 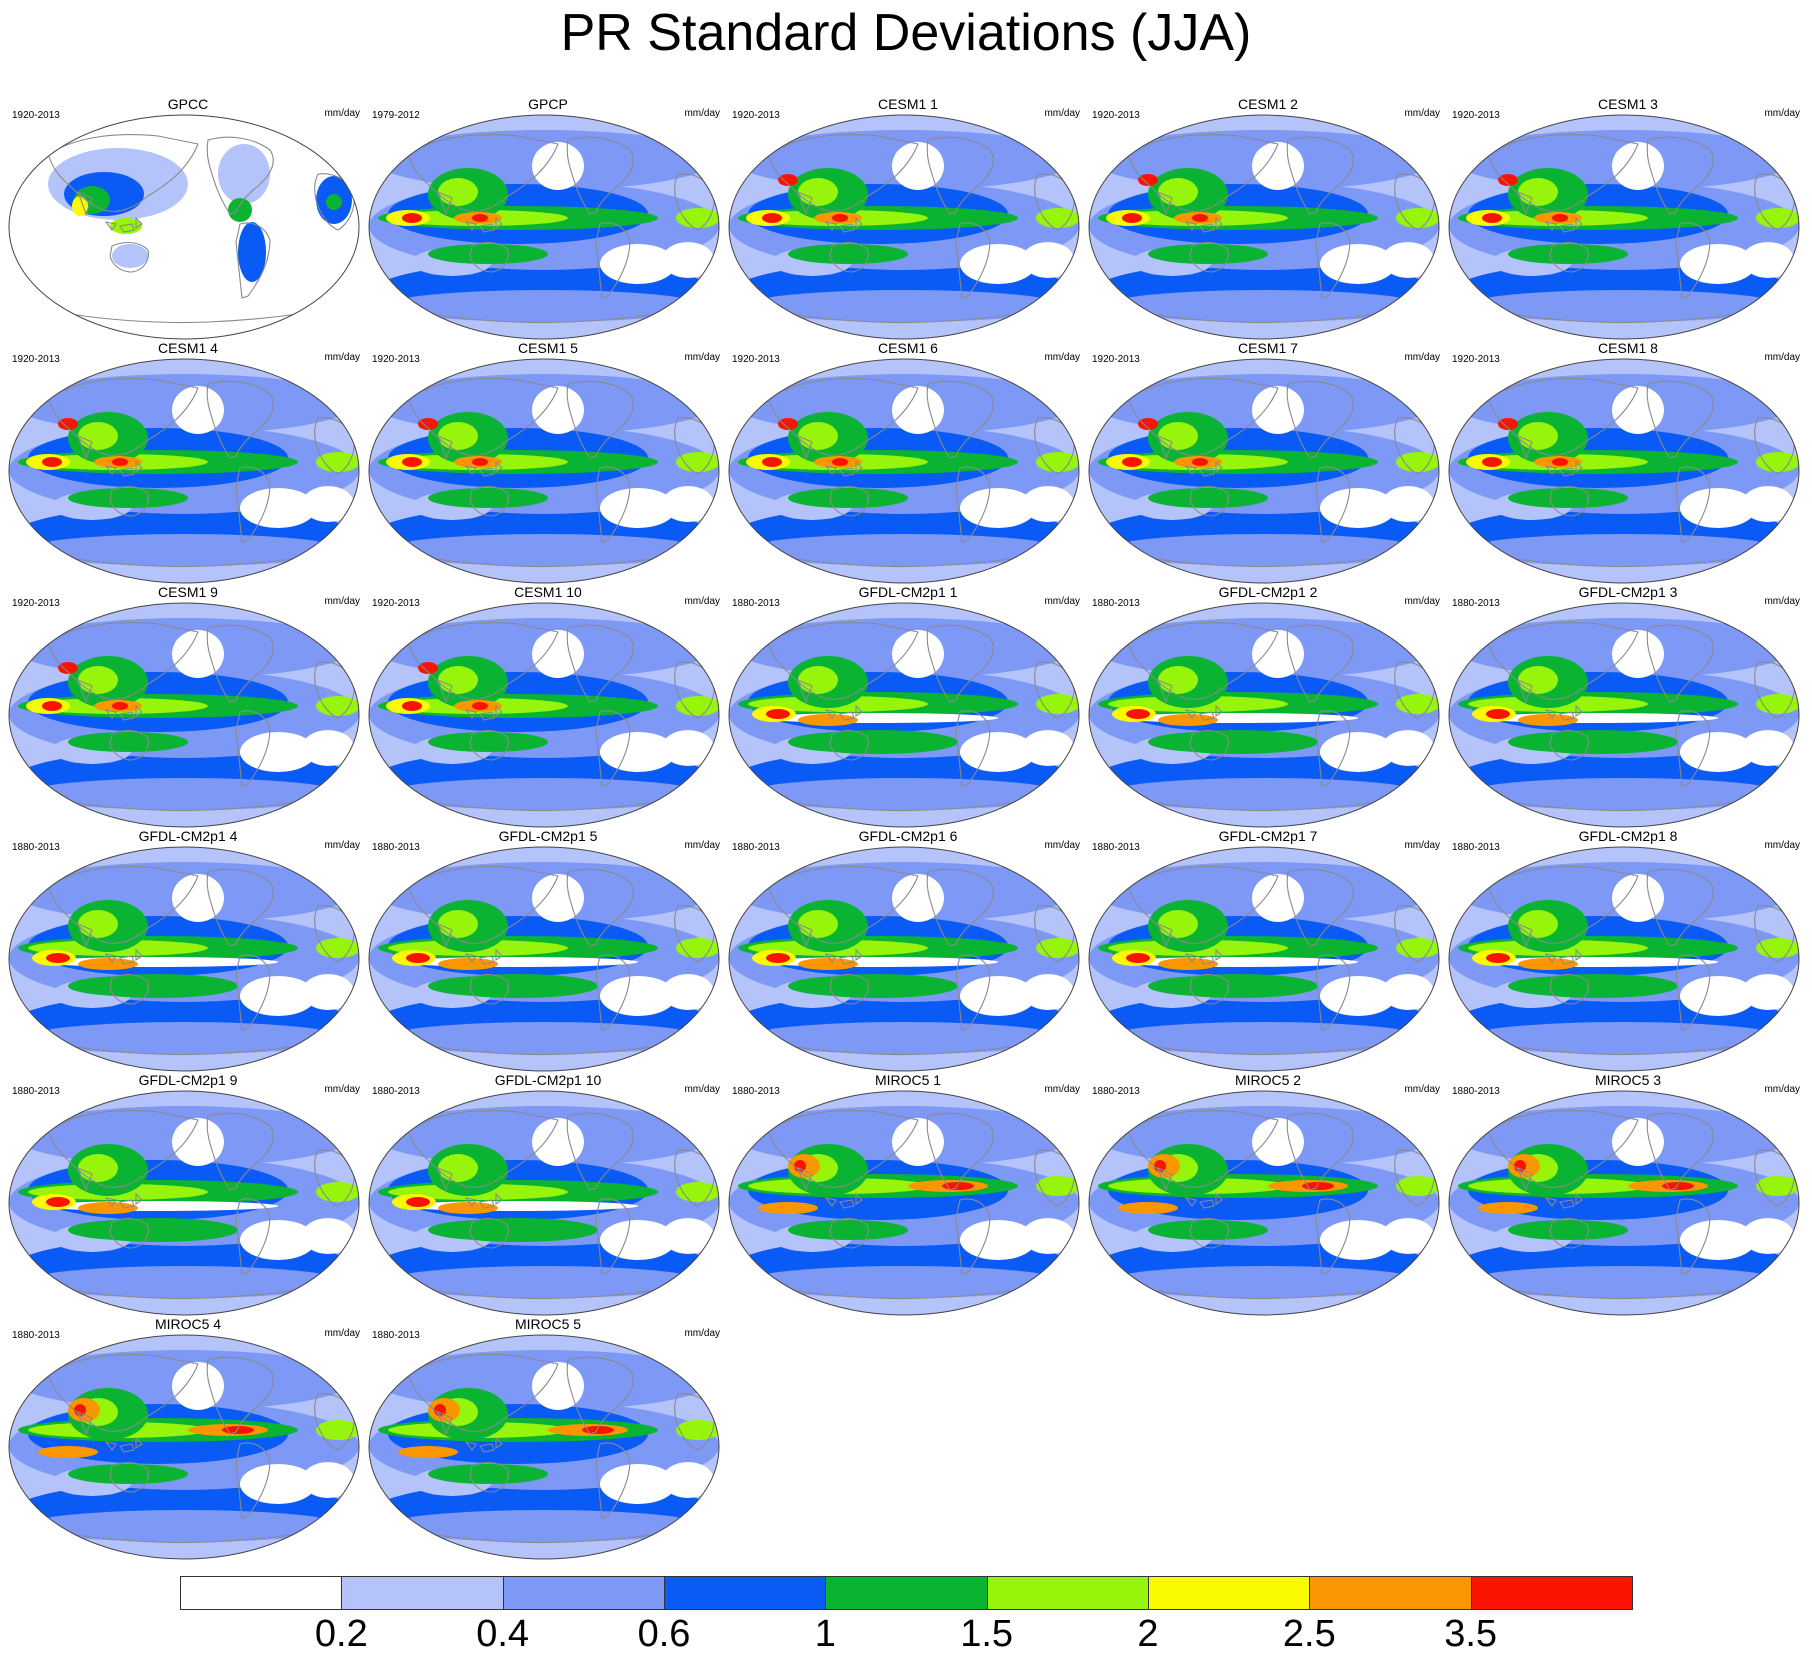 What do you see at coordinates (334, 202) in the screenshot?
I see `sahel-precip` at bounding box center [334, 202].